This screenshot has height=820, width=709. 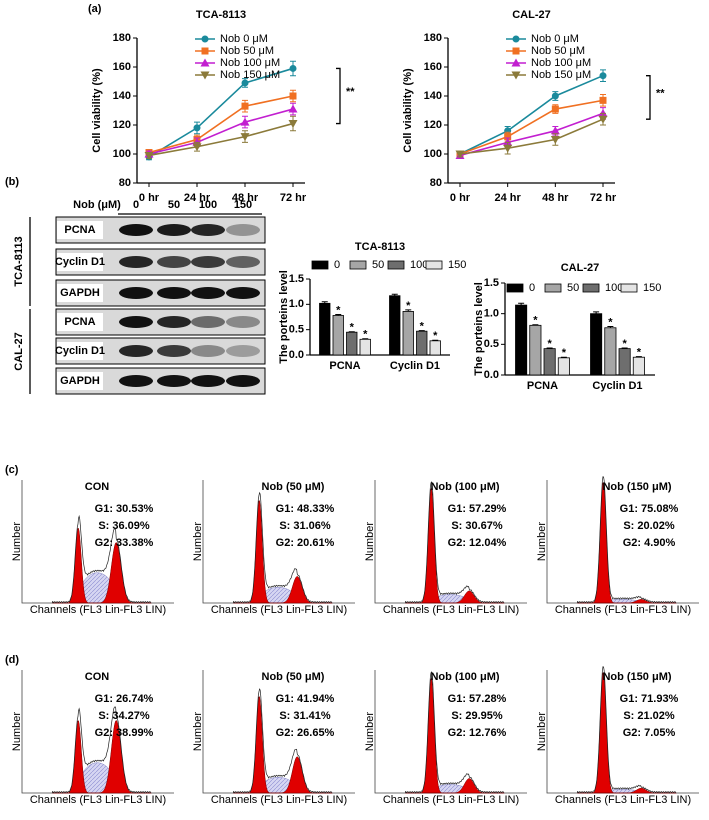 What do you see at coordinates (124, 509) in the screenshot?
I see `phase-stat: G1: 30.53%` at bounding box center [124, 509].